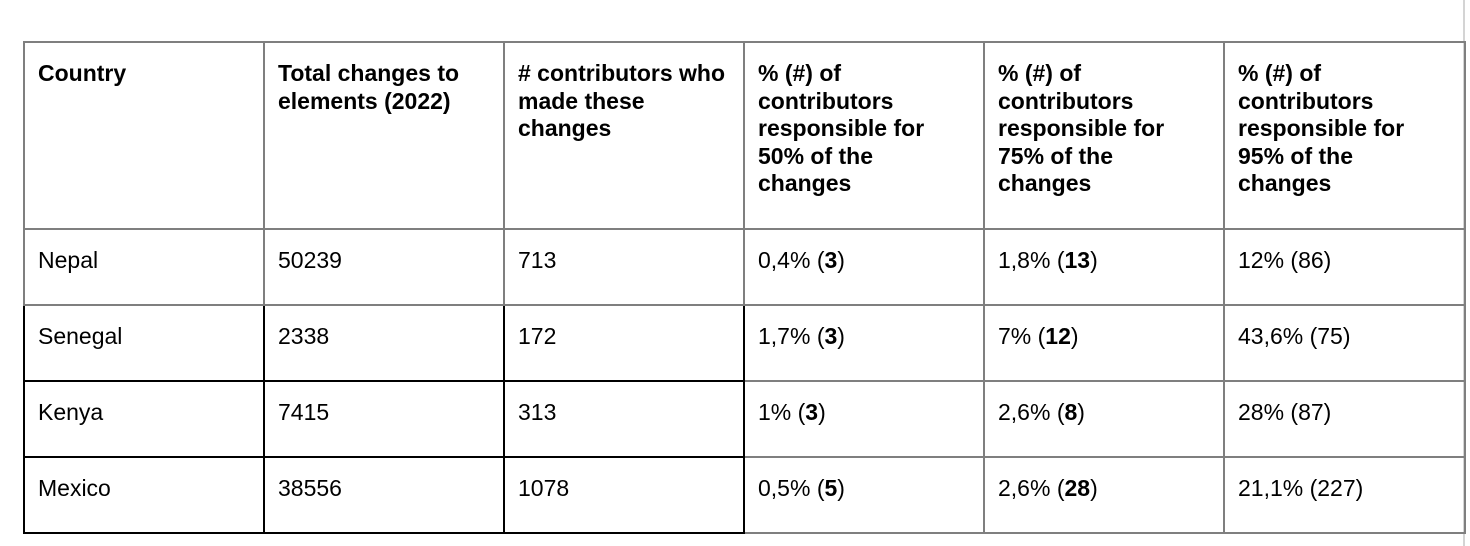 The image size is (1470, 546). Describe the element at coordinates (384, 135) in the screenshot. I see `header-total-changes: Total changes to elements (2022)` at that location.